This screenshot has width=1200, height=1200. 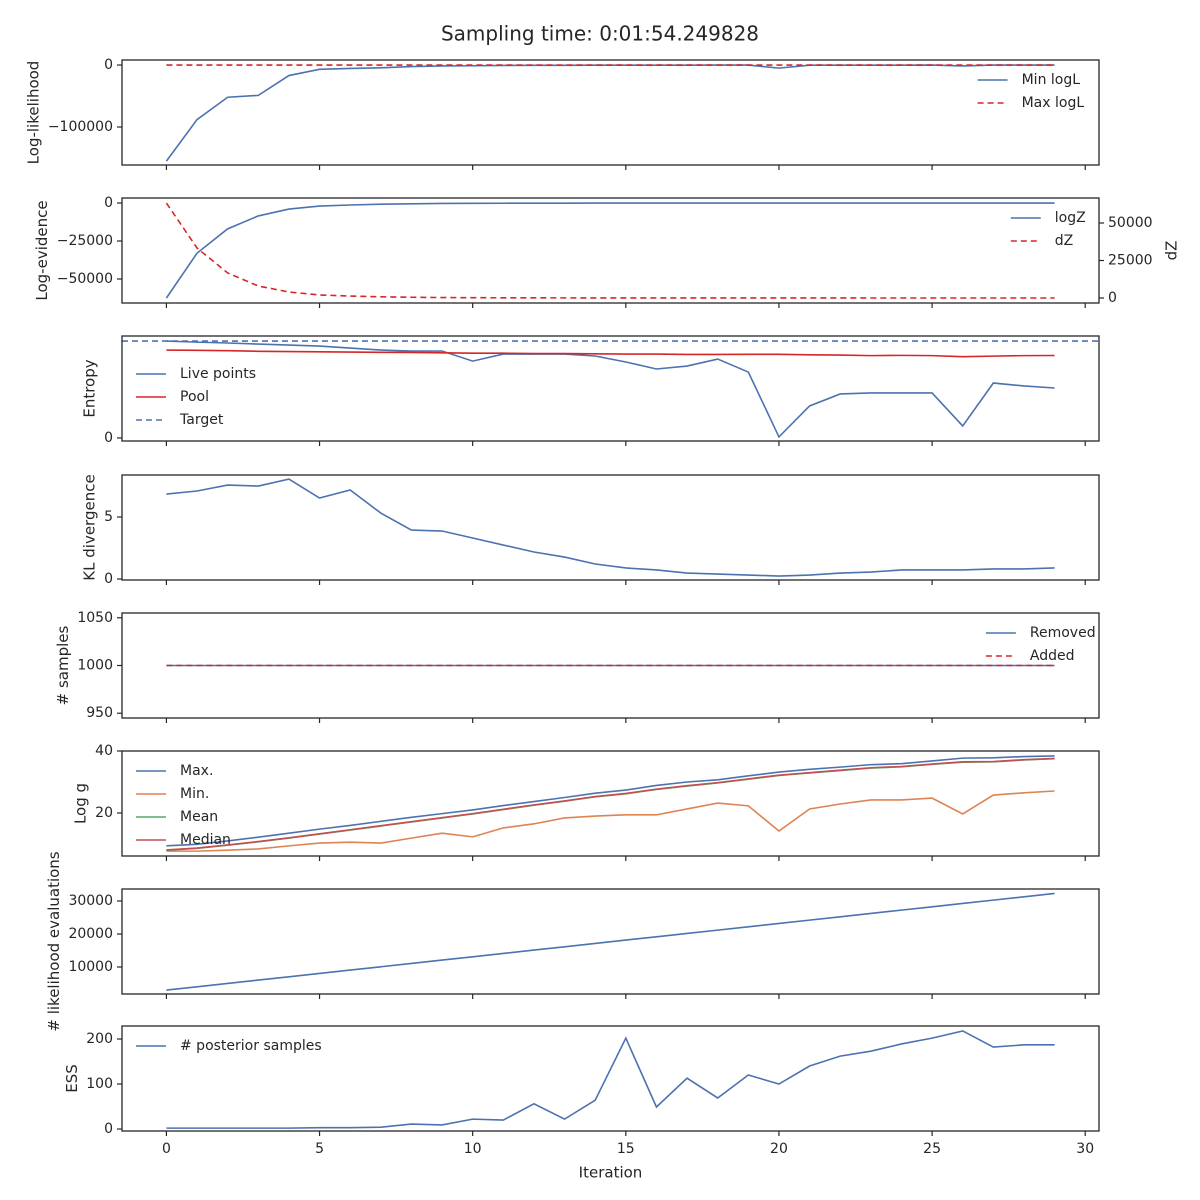 I want to click on y-tick-label: −50000, so click(x=85, y=279).